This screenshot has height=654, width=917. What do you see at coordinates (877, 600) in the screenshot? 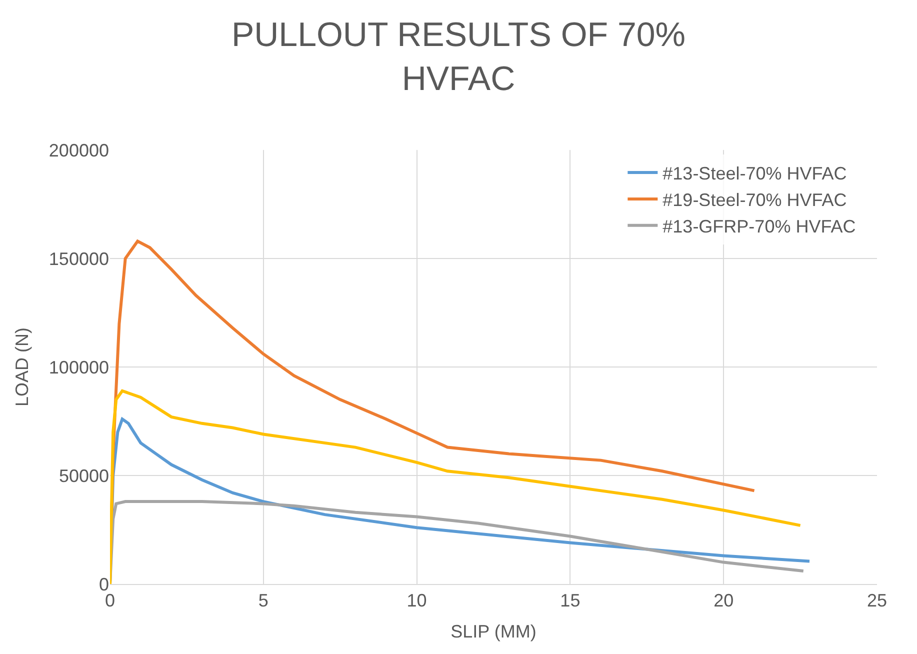
I see `x-tick-label: 25` at bounding box center [877, 600].